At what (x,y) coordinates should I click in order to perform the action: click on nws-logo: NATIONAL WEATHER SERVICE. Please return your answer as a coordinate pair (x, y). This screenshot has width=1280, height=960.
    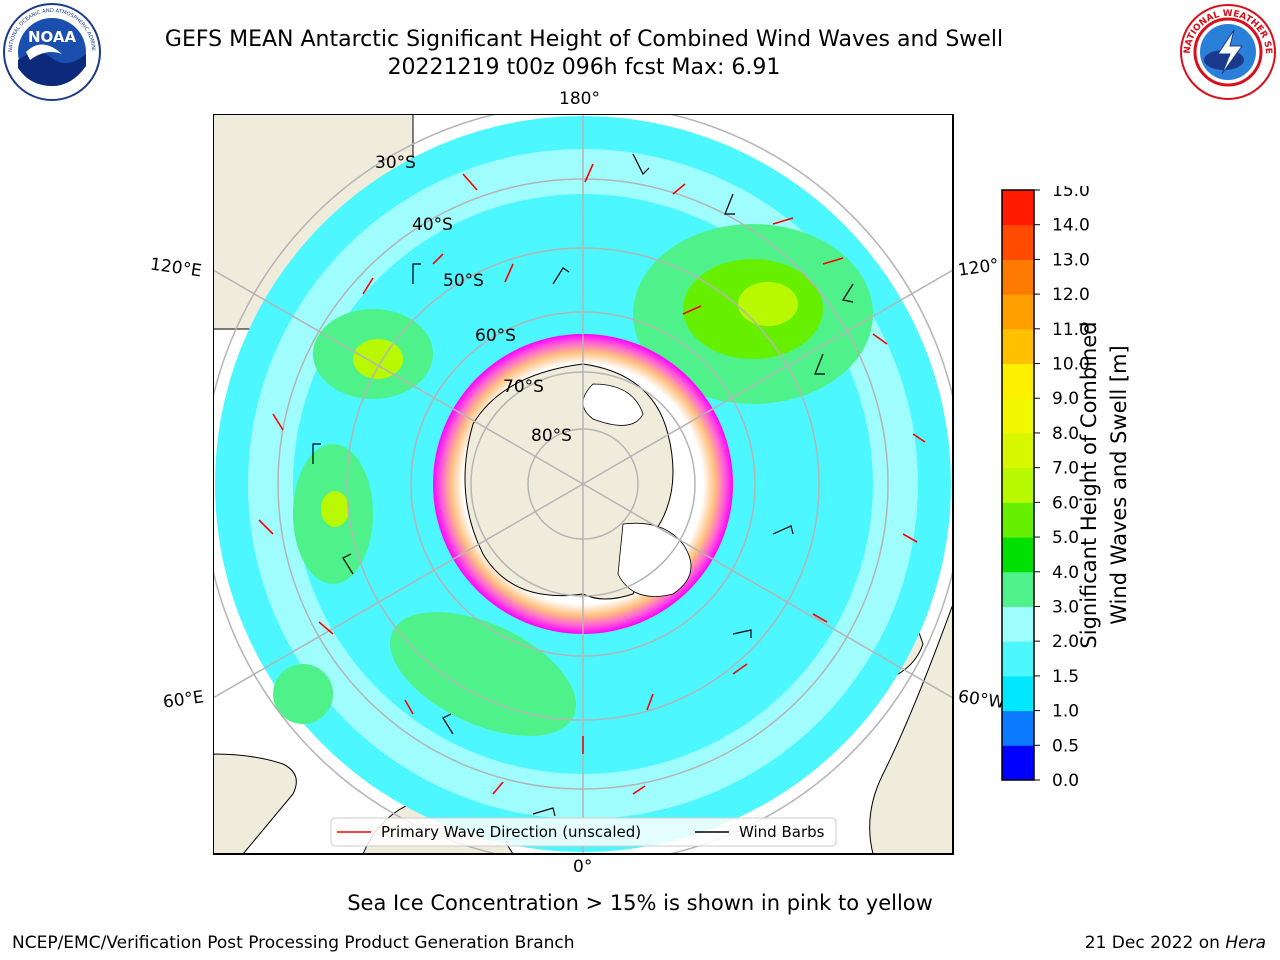
    Looking at the image, I should click on (1227, 51).